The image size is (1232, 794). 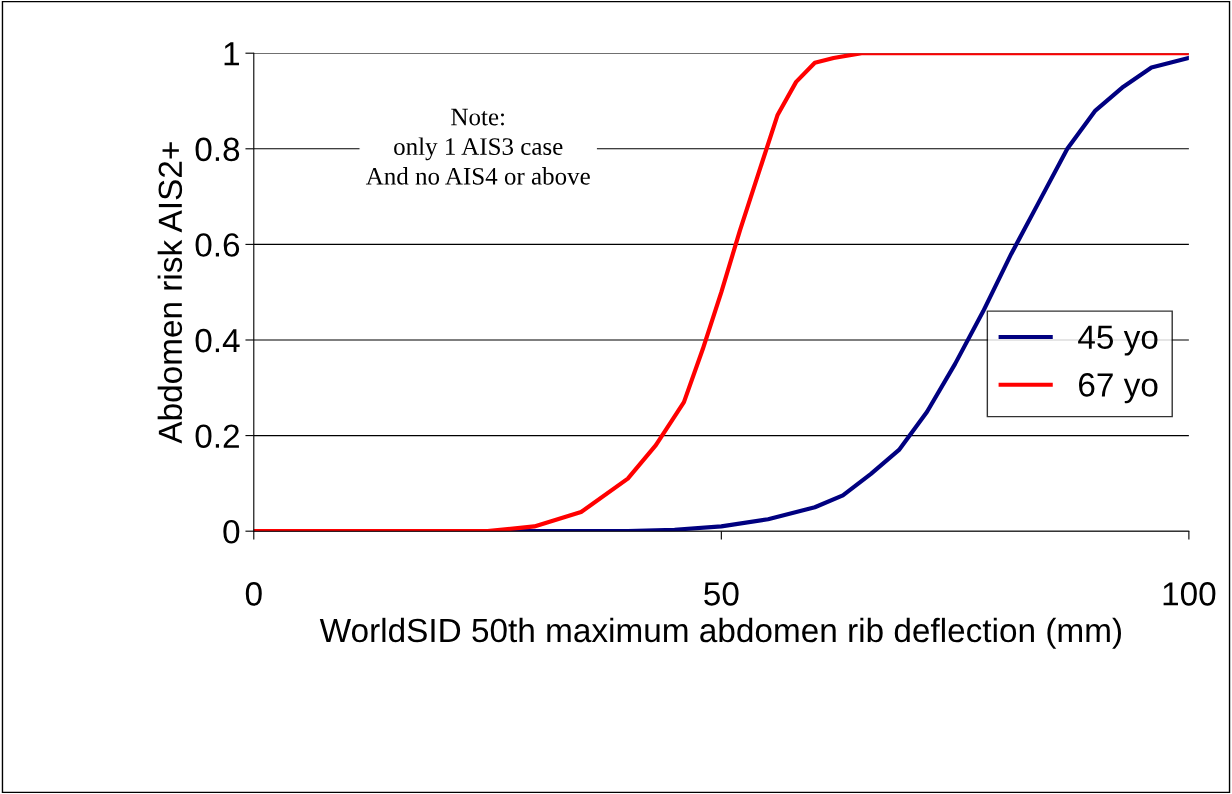 I want to click on legend-label: 67 yo, so click(x=1118, y=388).